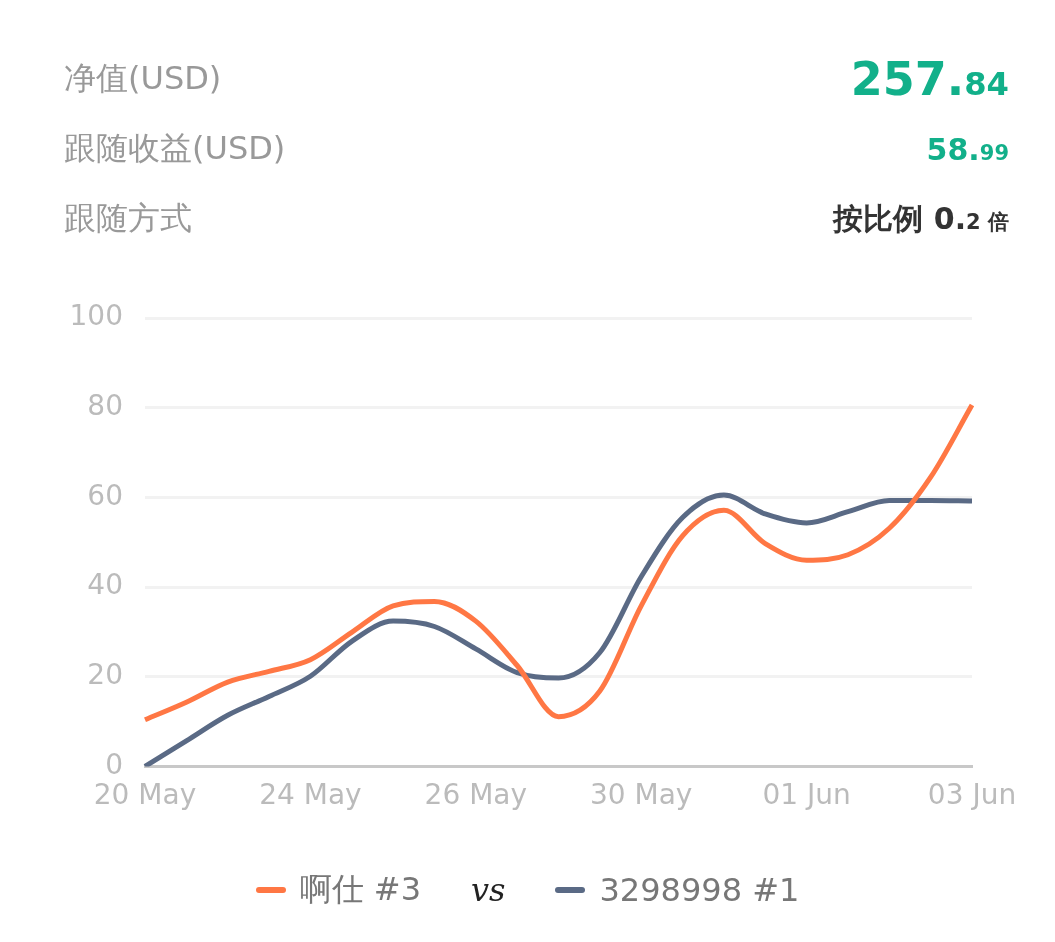  I want to click on x-tick-label: 01 Jun, so click(806, 795).